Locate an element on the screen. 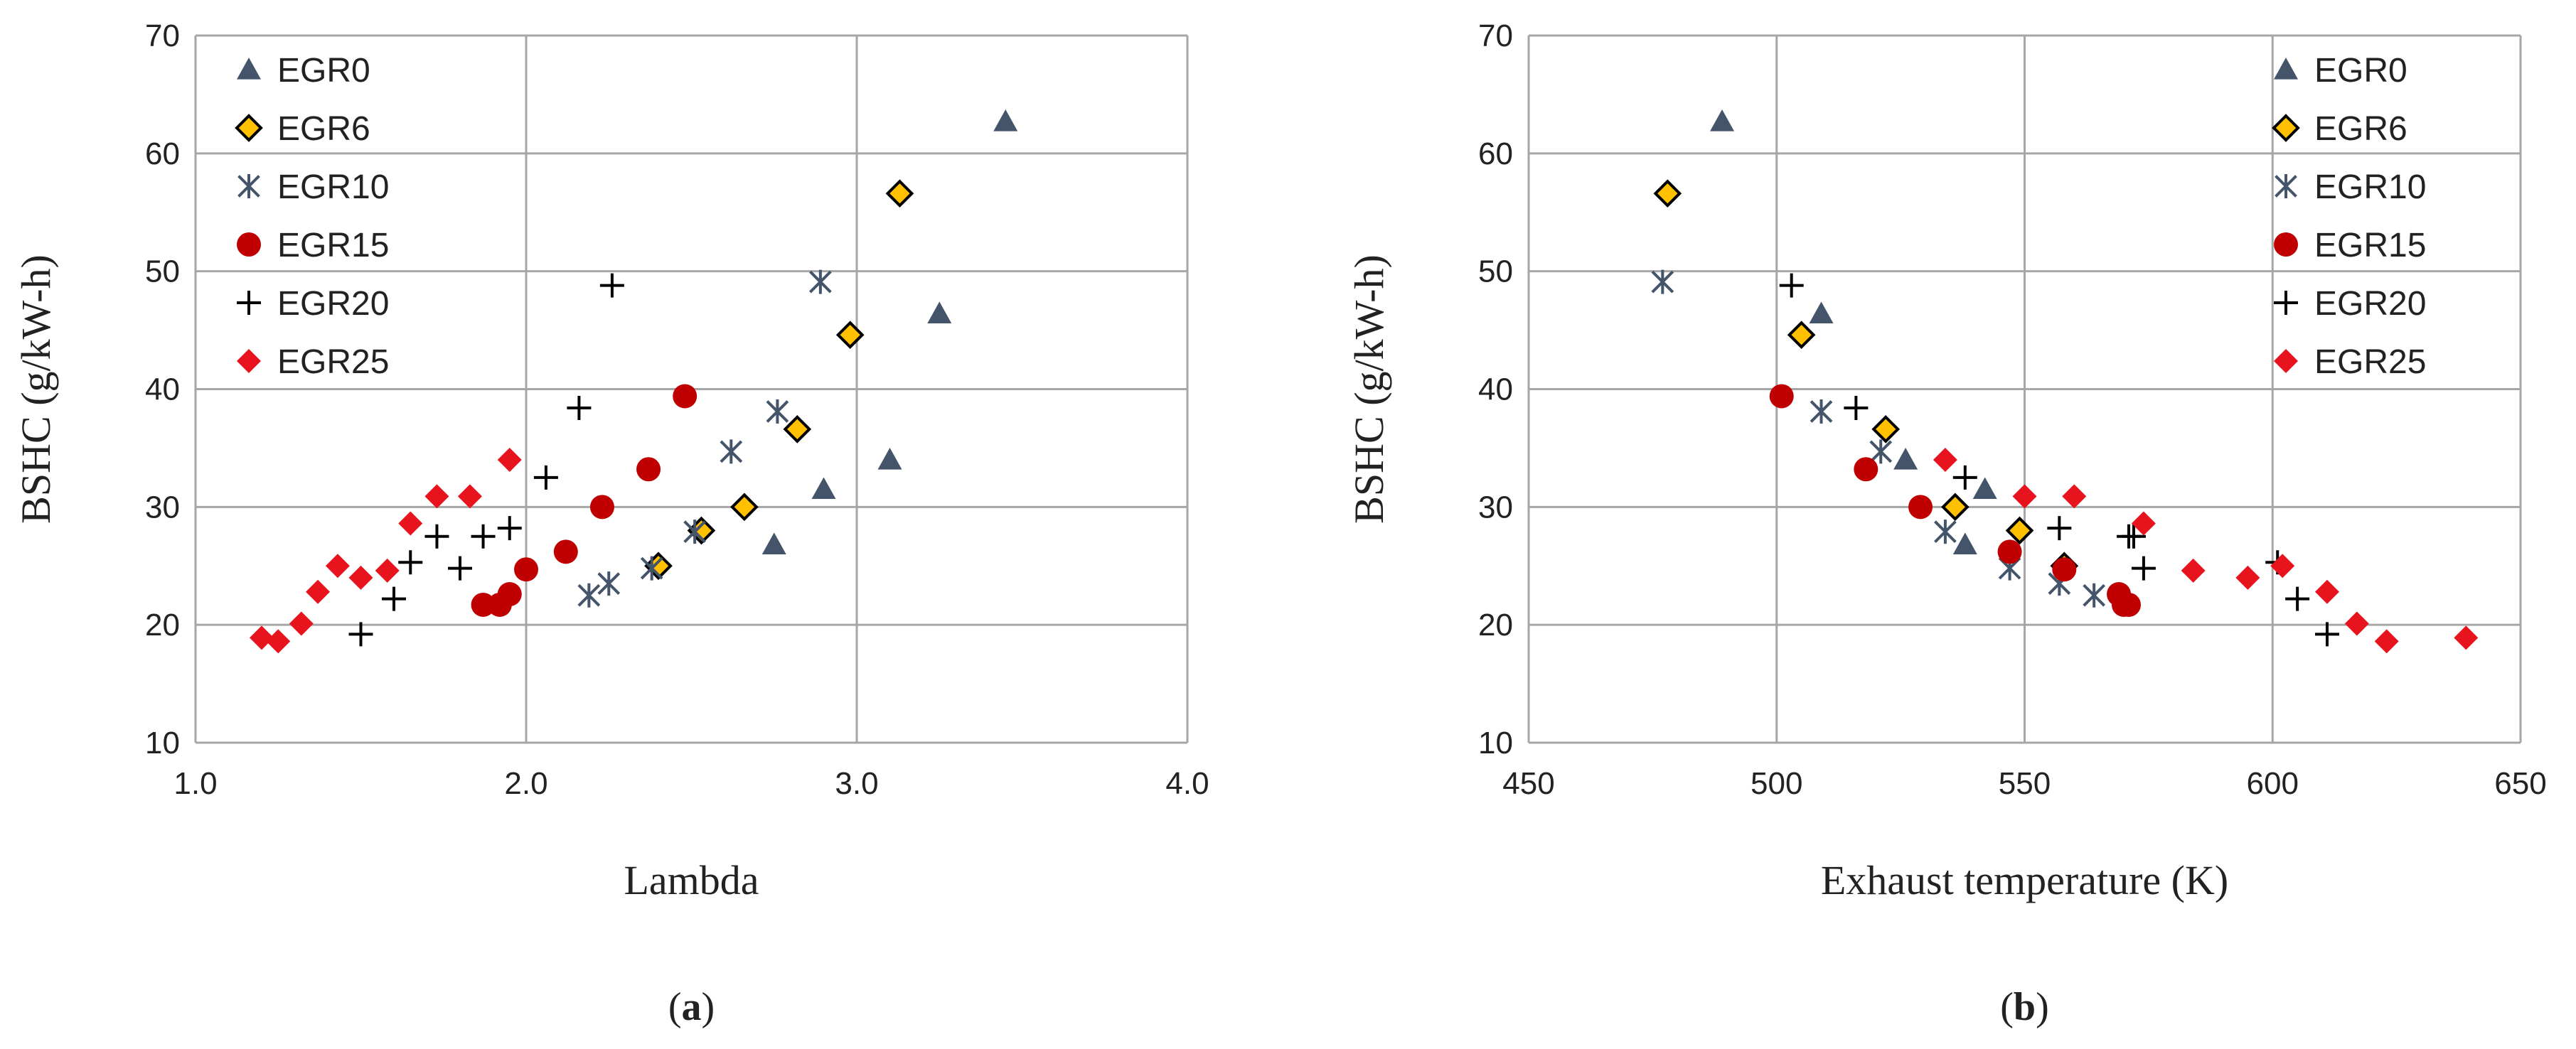 The height and width of the screenshot is (1049, 2576). y-tick-label: 70 is located at coordinates (1495, 35).